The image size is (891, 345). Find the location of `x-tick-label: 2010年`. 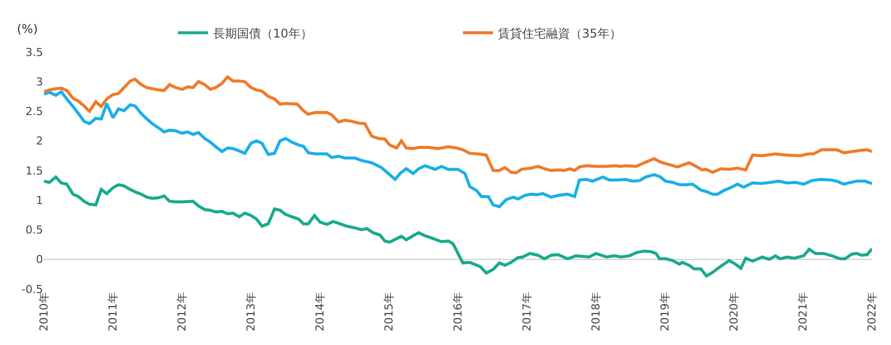

x-tick-label: 2010年 is located at coordinates (44, 312).